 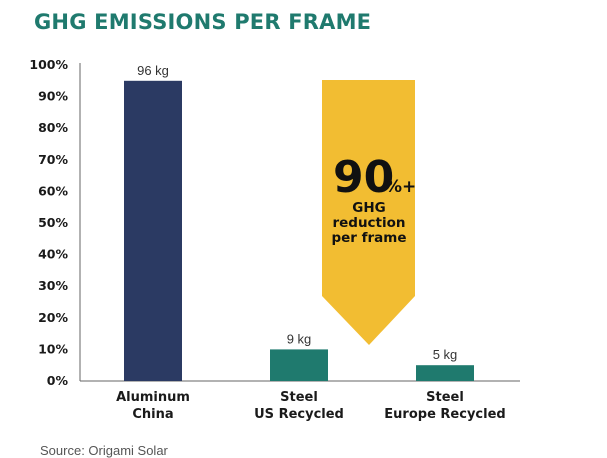 What do you see at coordinates (53, 348) in the screenshot?
I see `y-tick-label: 10%` at bounding box center [53, 348].